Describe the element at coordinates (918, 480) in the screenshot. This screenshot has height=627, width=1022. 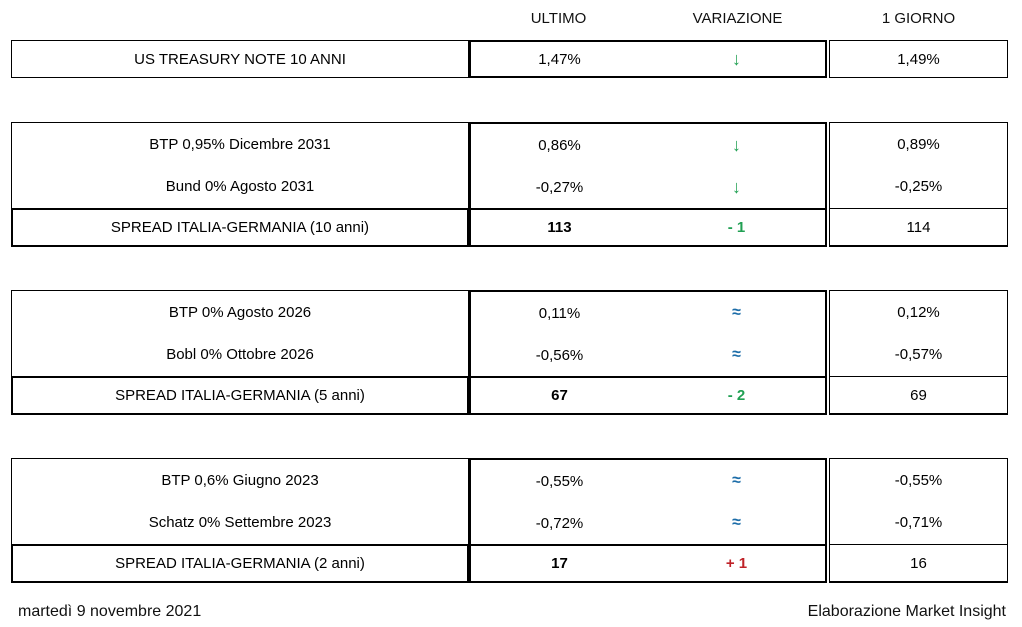
I see `giorno-value: -0,55%` at that location.